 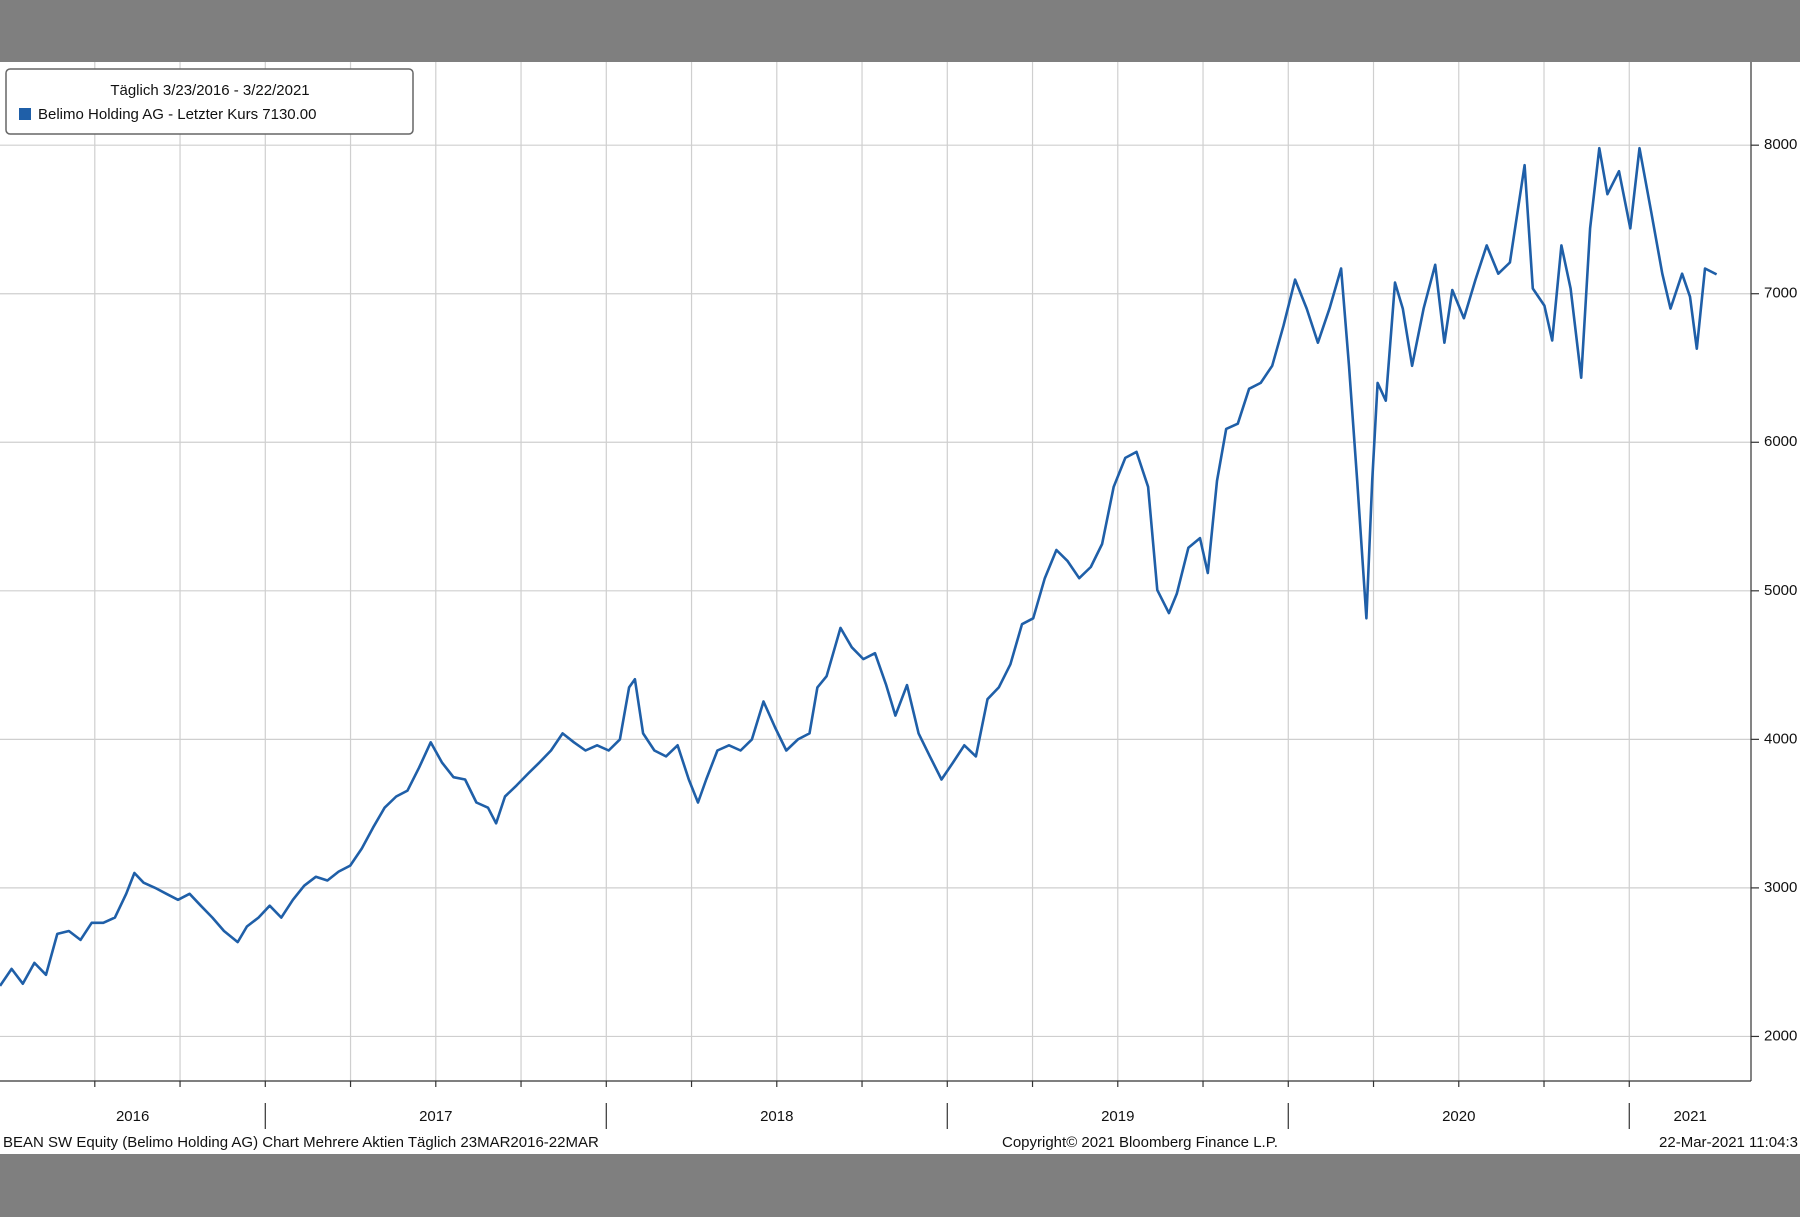 I want to click on footer-right: 22-Mar-2021 11:04:3, so click(x=1728, y=1142).